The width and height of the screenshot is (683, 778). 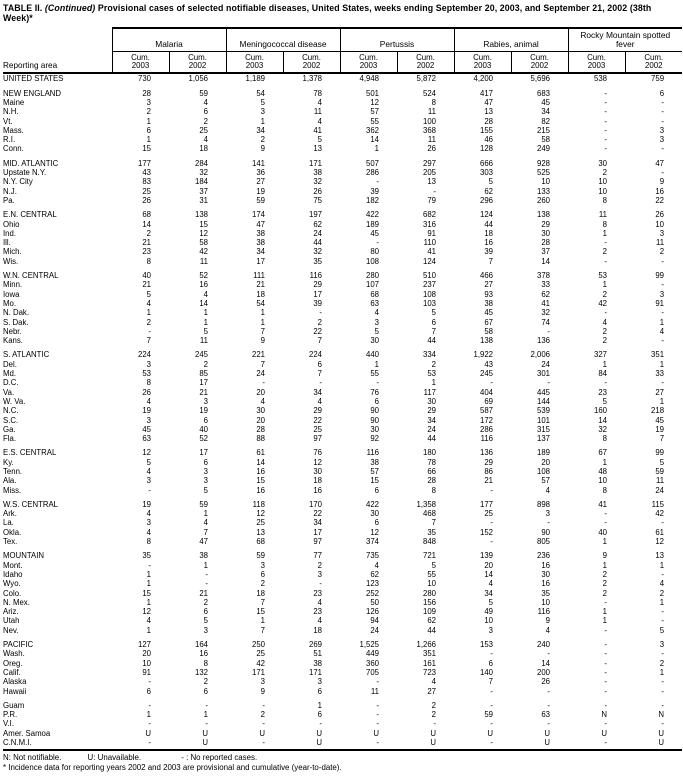 What do you see at coordinates (342, 602) in the screenshot?
I see `table-row: N. Mex. 1 2 7 4 50 156 5 10 - 1` at bounding box center [342, 602].